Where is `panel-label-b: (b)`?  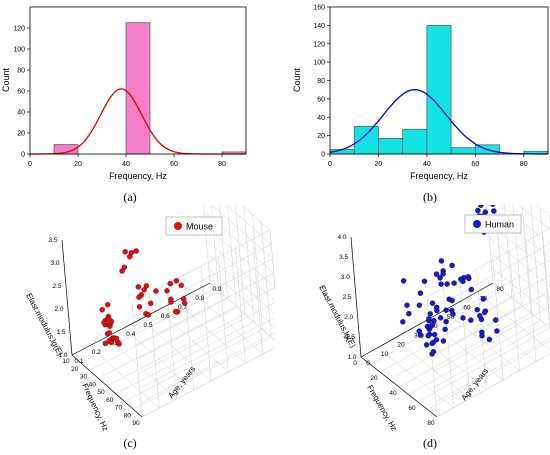 panel-label-b: (b) is located at coordinates (430, 197).